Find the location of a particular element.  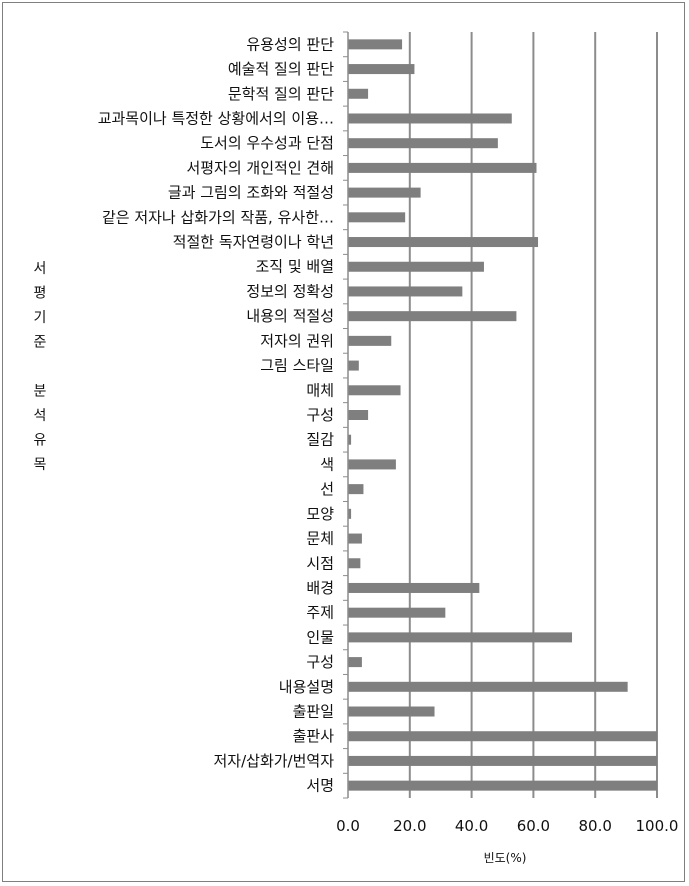

category-label: 조직 및 배열 is located at coordinates (294, 267).